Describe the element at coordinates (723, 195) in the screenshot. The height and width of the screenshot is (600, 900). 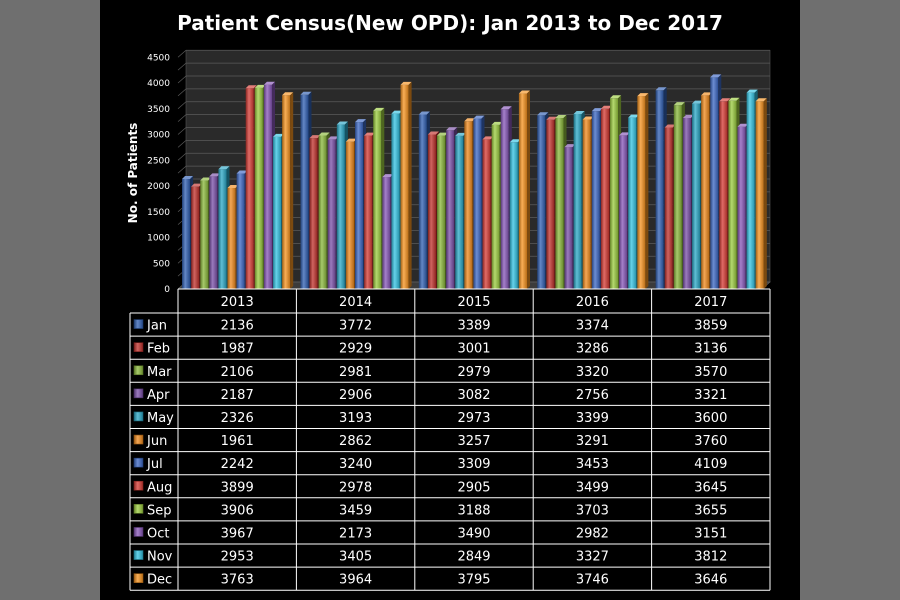
I see `bar-aug-2017` at that location.